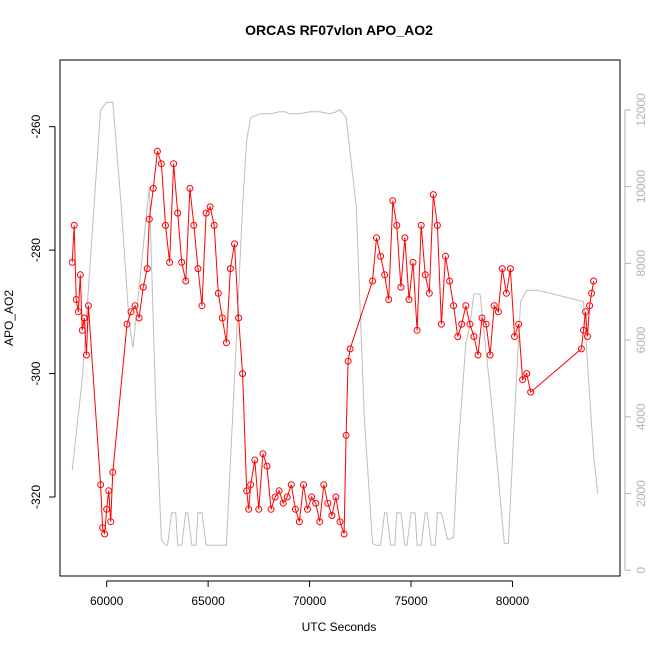 This screenshot has height=650, width=650. What do you see at coordinates (641, 416) in the screenshot?
I see `y2-tick-label: 4000` at bounding box center [641, 416].